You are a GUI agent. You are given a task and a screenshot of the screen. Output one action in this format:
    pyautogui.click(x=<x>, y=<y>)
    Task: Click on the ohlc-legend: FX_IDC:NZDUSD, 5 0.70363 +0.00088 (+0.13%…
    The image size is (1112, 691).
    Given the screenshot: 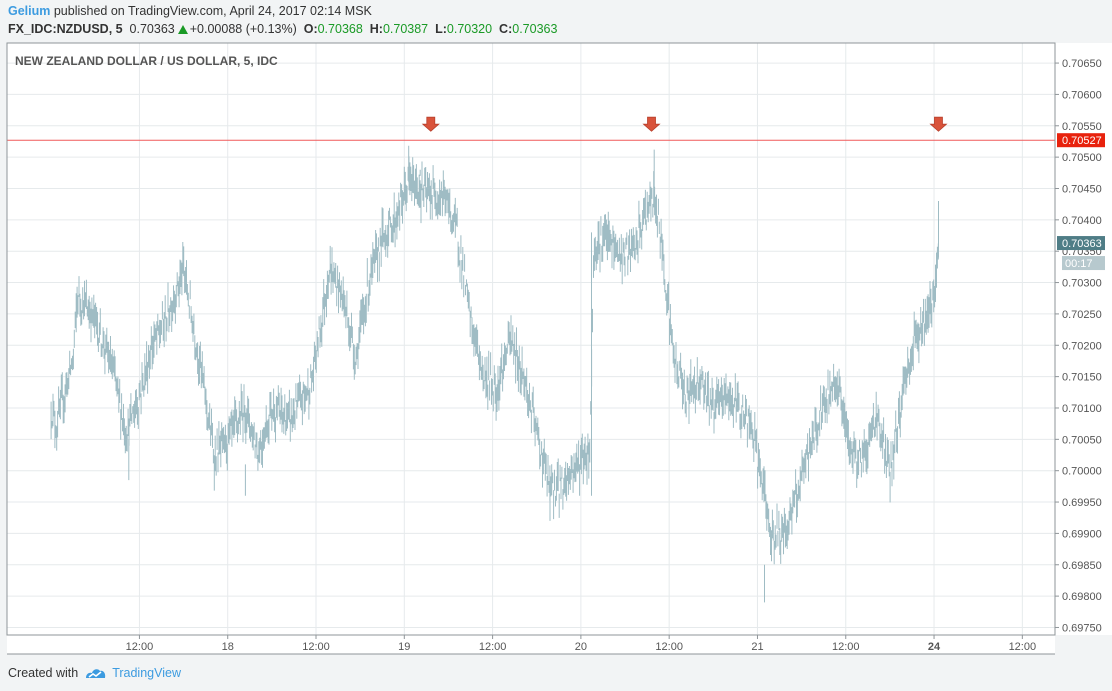 What is the action you would take?
    pyautogui.click(x=282, y=29)
    